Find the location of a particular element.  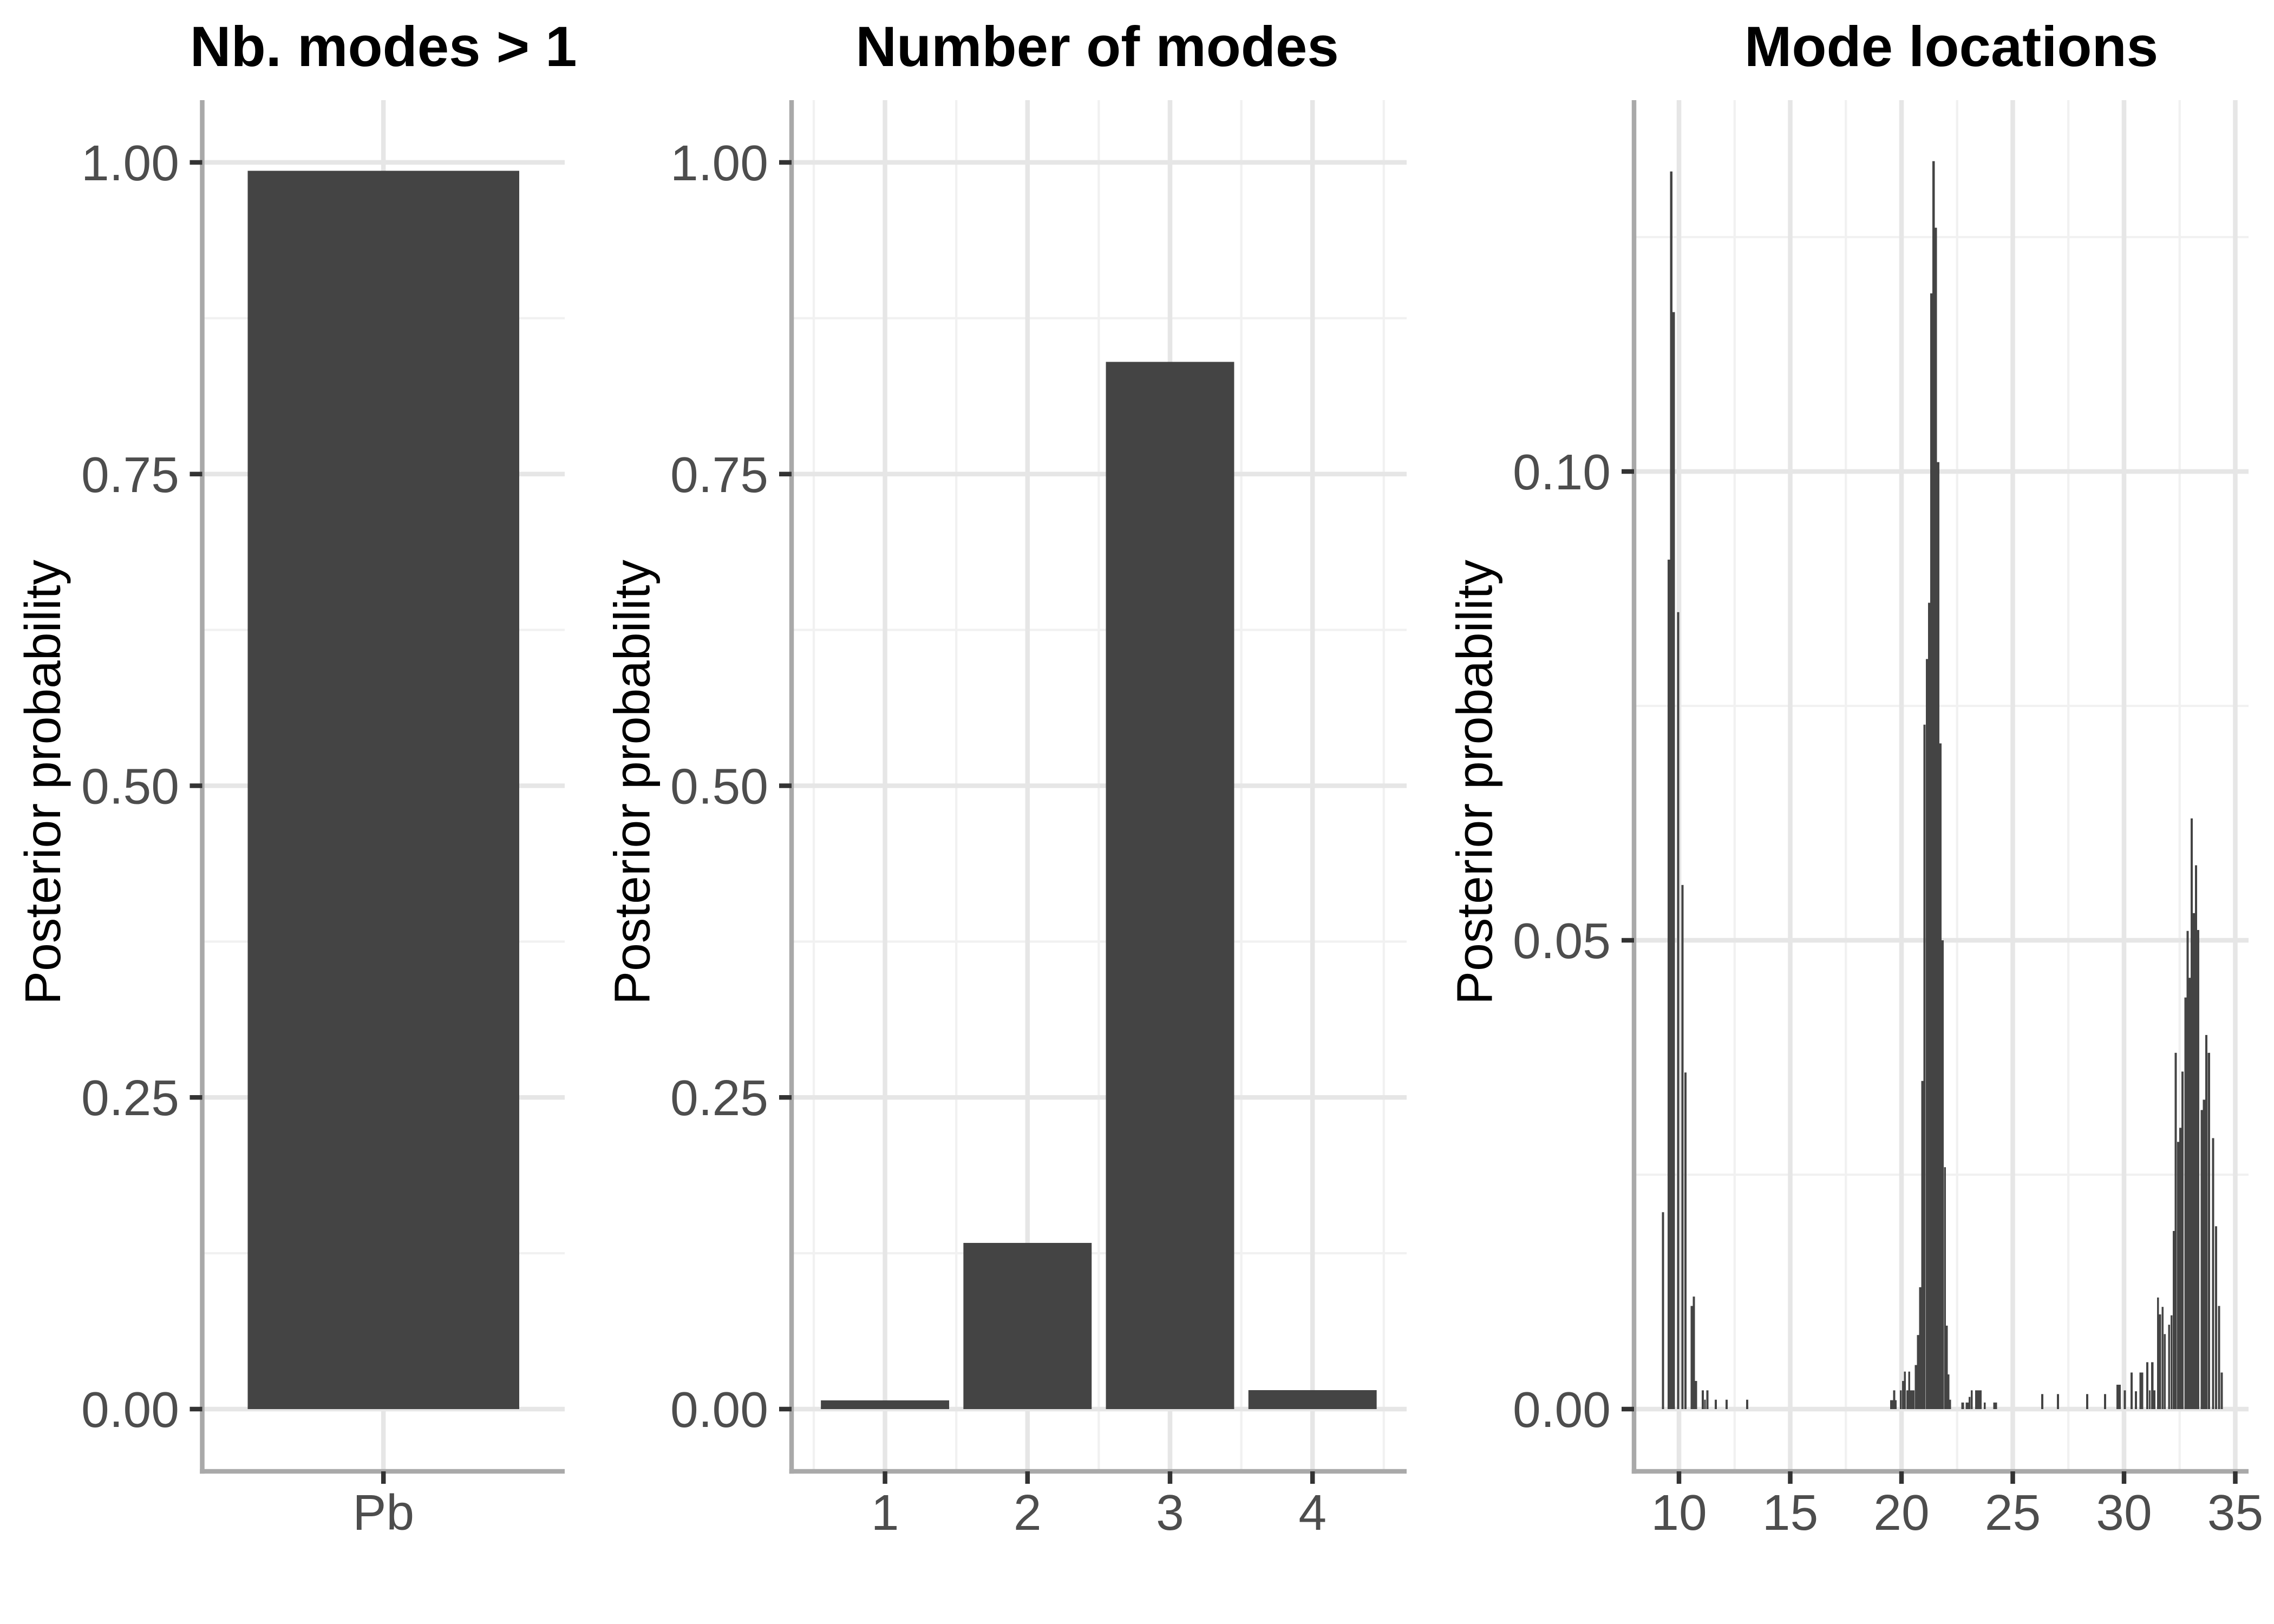

svg-text: 4 is located at coordinates (1313, 1513).